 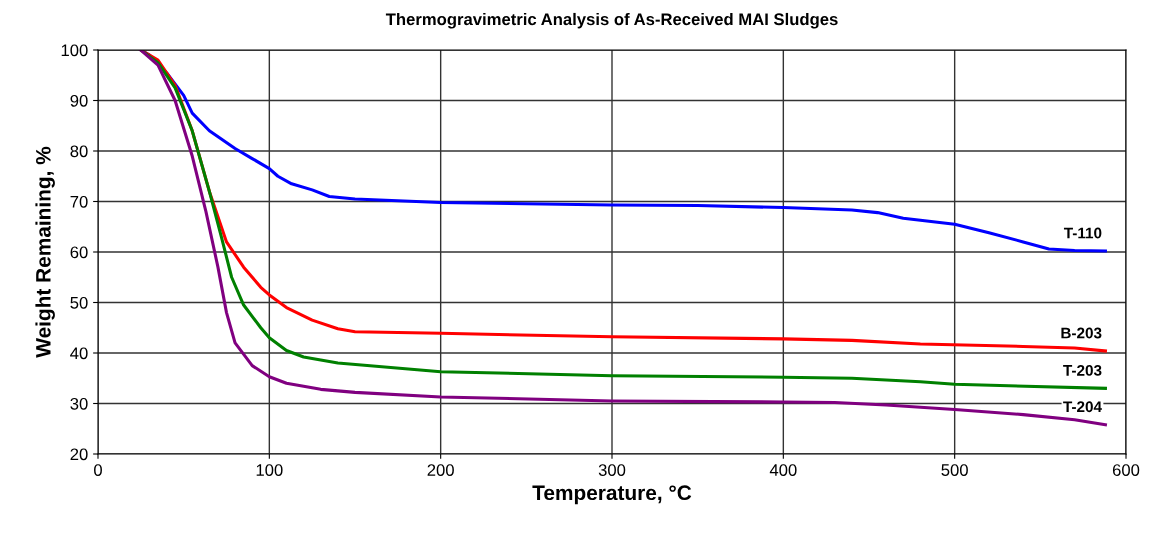 I want to click on y-tick-label: 100, so click(x=74, y=50).